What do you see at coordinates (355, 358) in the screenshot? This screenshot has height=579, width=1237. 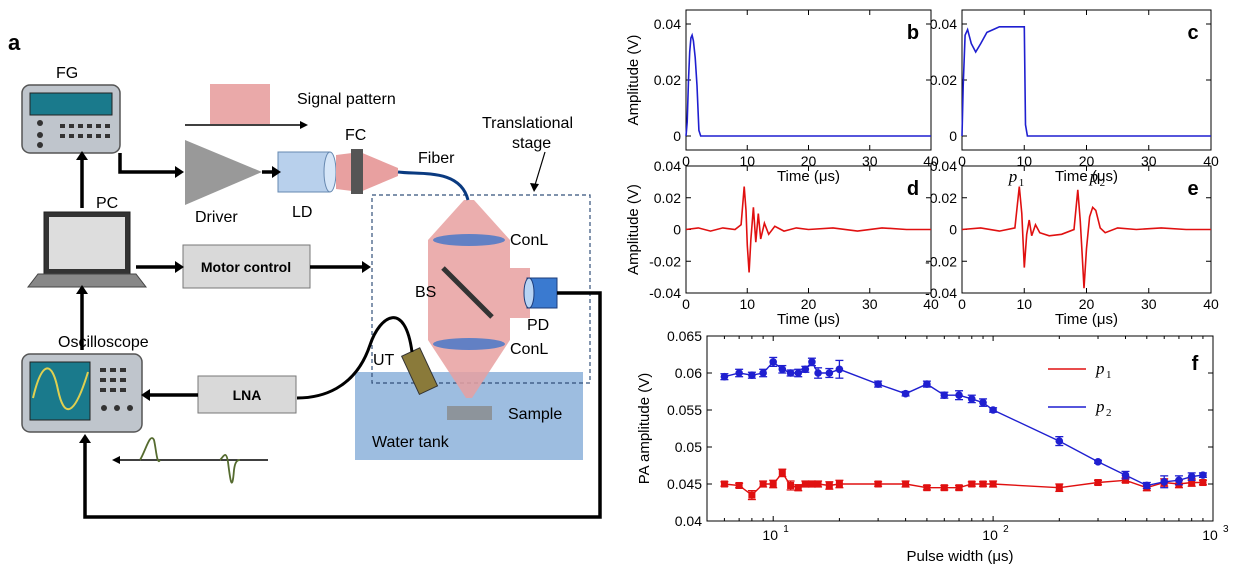 I see `transducer-cable` at bounding box center [355, 358].